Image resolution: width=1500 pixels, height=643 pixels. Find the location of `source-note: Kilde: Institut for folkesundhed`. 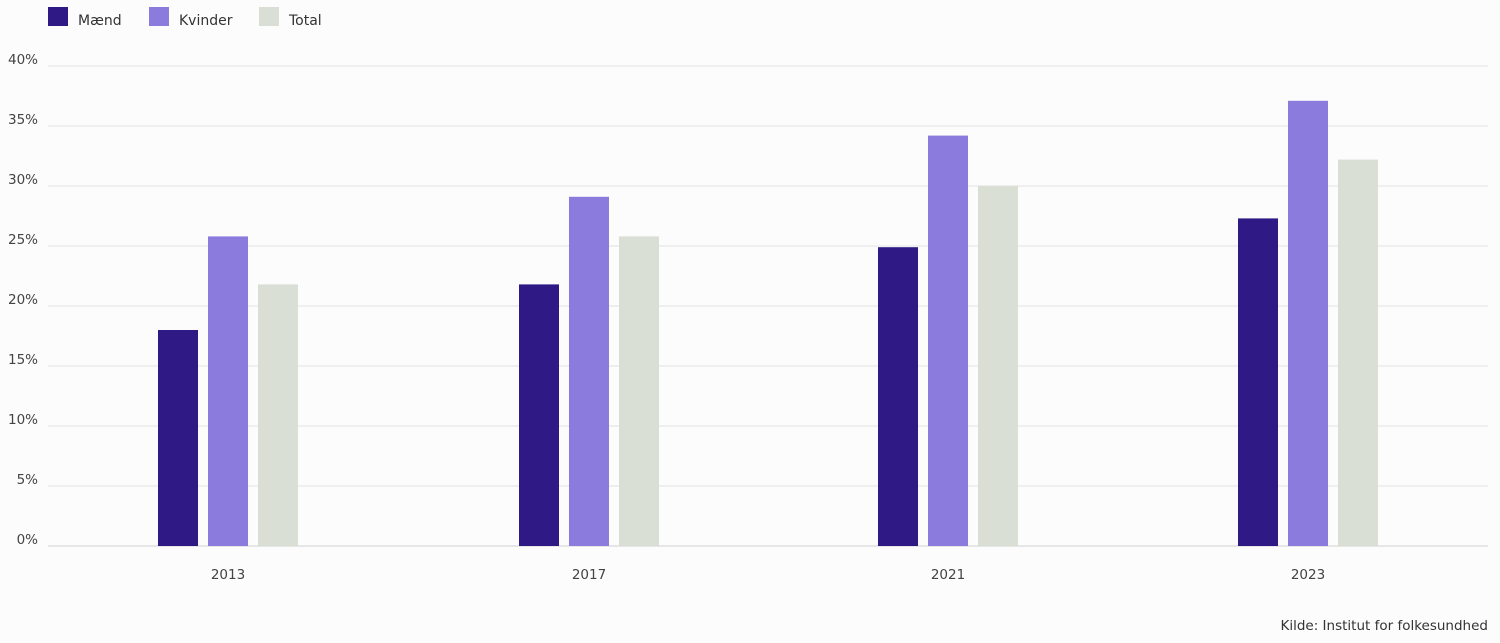

source-note: Kilde: Institut for folkesundhed is located at coordinates (1384, 626).